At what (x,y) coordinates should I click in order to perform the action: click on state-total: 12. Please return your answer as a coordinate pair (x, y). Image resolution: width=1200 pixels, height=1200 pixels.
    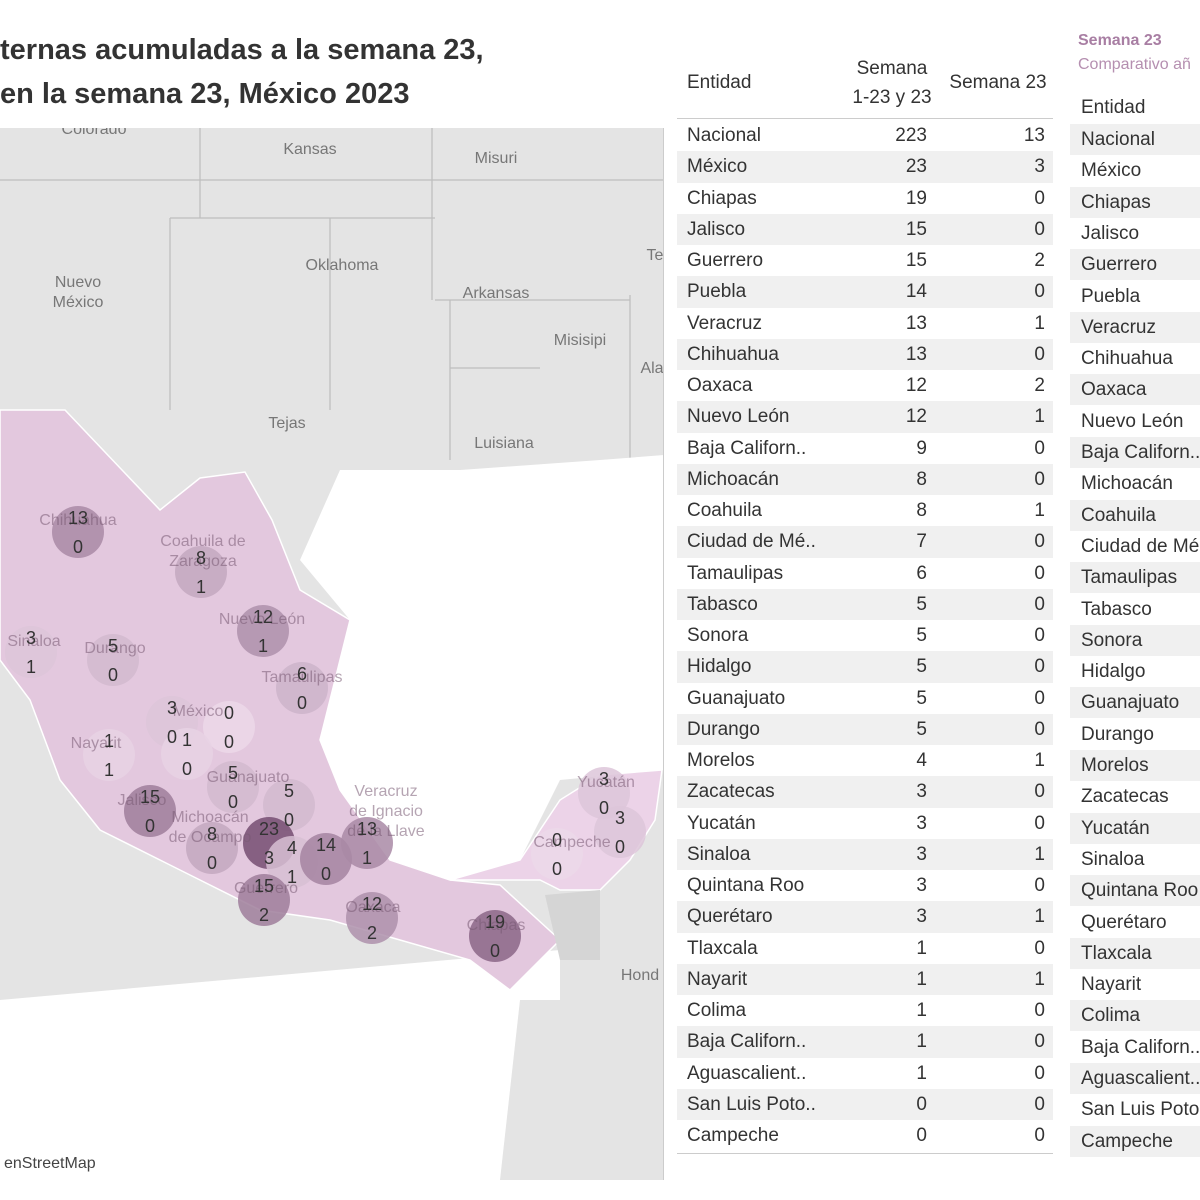
    Looking at the image, I should click on (263, 617).